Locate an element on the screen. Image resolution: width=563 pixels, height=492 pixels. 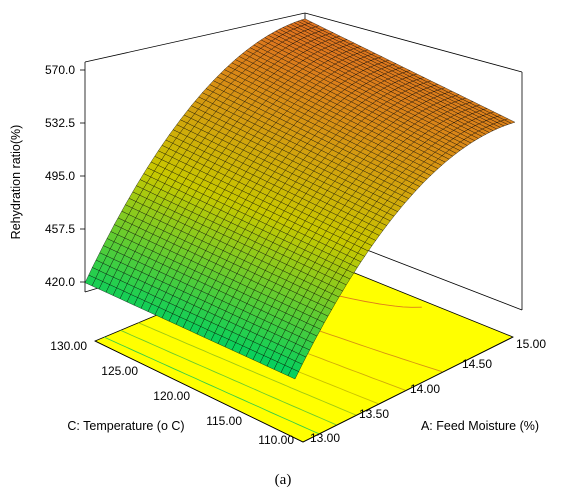
y-tick-label: 130.00 is located at coordinates (68, 346).